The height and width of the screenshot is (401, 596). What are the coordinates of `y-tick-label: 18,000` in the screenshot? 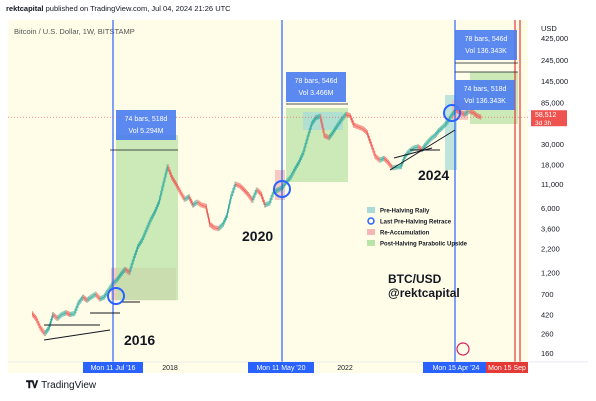 It's located at (552, 164).